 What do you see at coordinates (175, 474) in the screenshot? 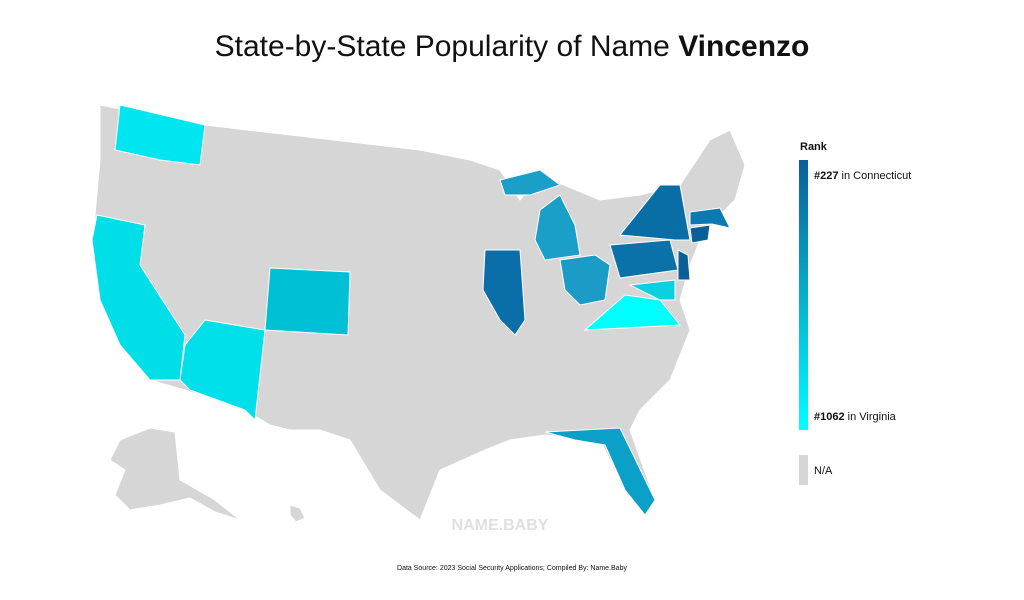
I see `alaska` at bounding box center [175, 474].